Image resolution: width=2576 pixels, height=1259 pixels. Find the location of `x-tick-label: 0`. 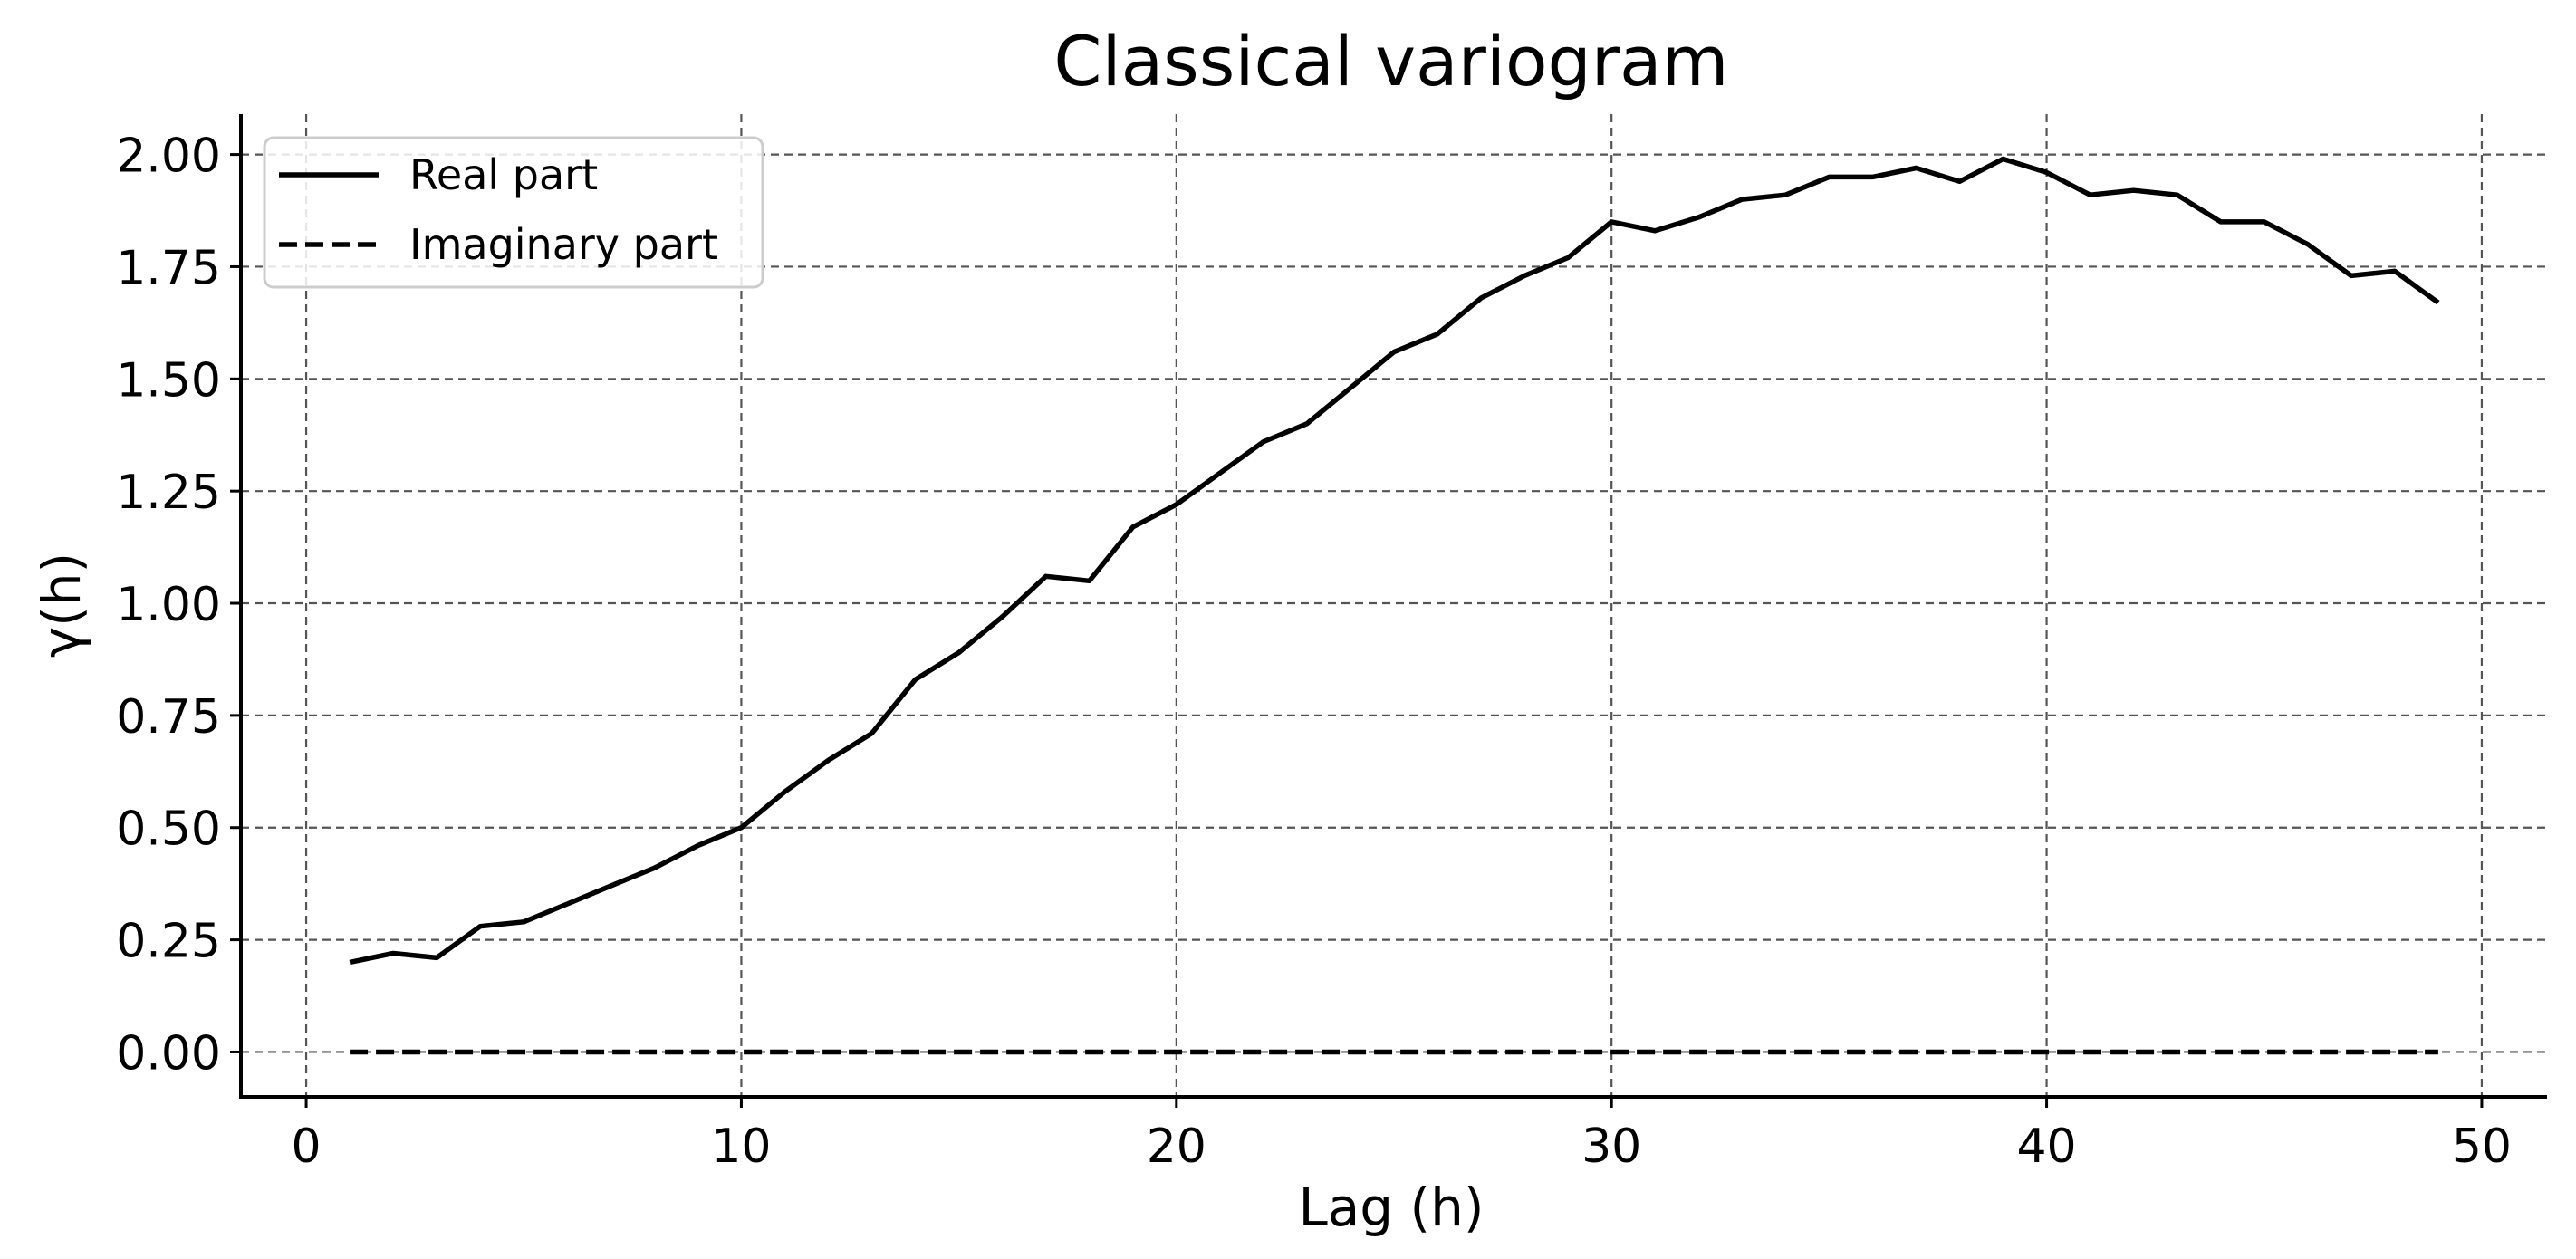

x-tick-label: 0 is located at coordinates (307, 1147).